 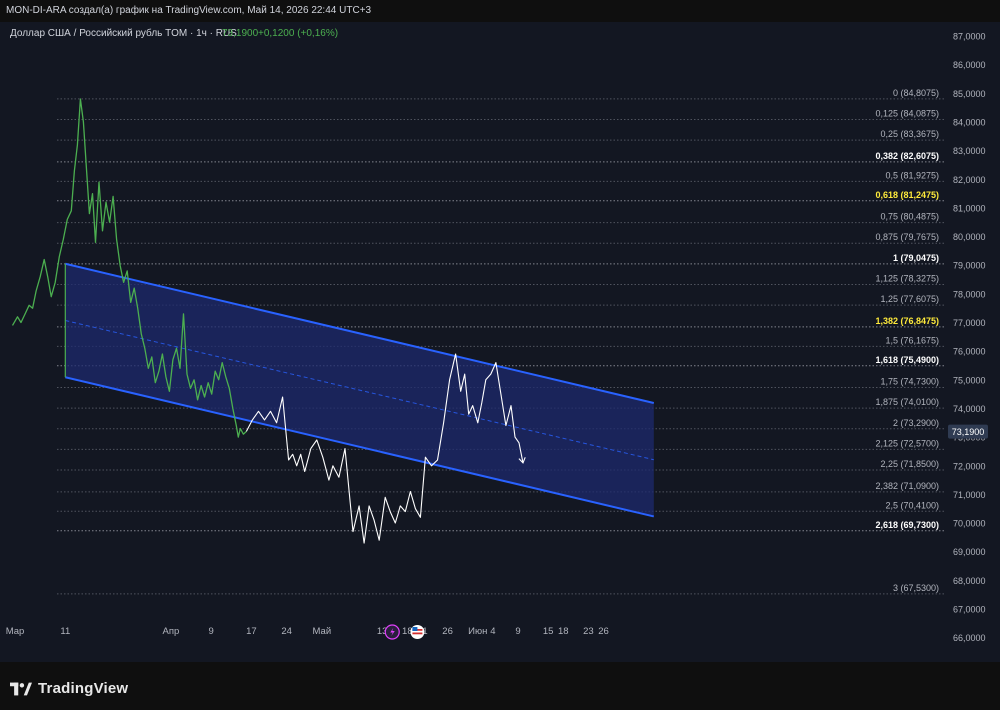 I want to click on last-price-label: 73,1900, so click(x=968, y=432).